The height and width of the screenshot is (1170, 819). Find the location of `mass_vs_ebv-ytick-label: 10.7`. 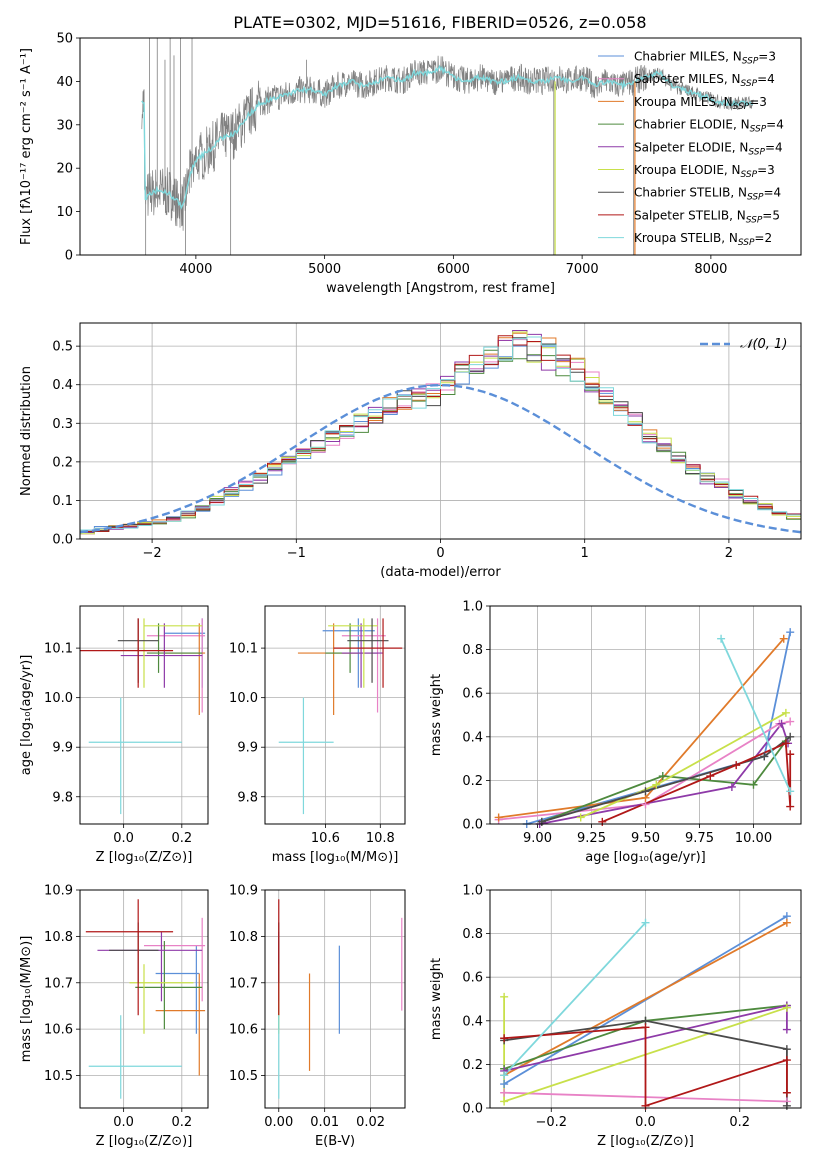

mass_vs_ebv-ytick-label: 10.7 is located at coordinates (243, 983).